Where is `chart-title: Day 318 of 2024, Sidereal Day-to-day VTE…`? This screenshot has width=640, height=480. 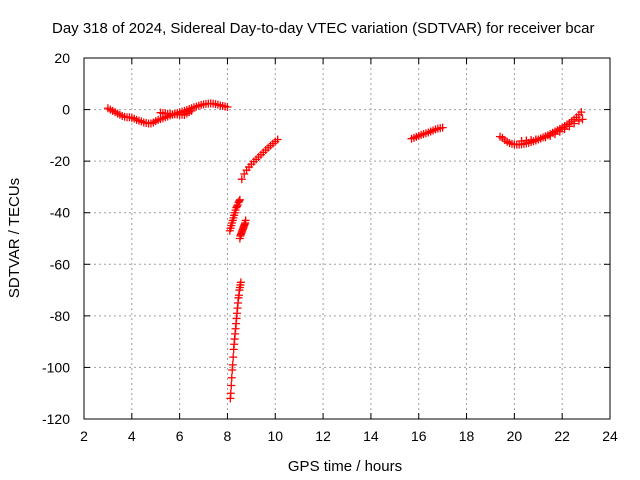
chart-title: Day 318 of 2024, Sidereal Day-to-day VTE… is located at coordinates (323, 28).